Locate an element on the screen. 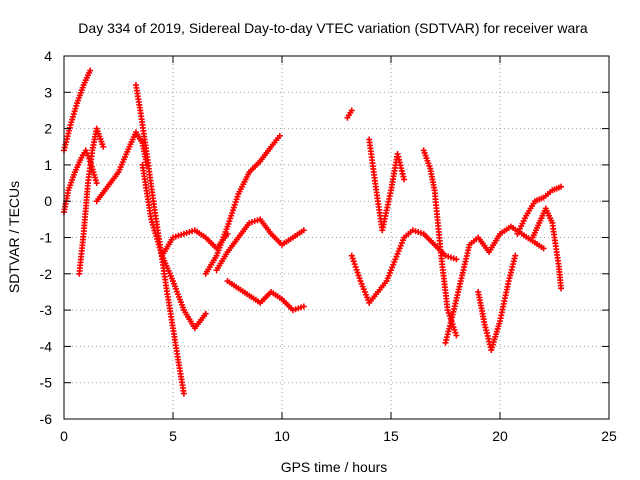  series-track-n is located at coordinates (440, 243).